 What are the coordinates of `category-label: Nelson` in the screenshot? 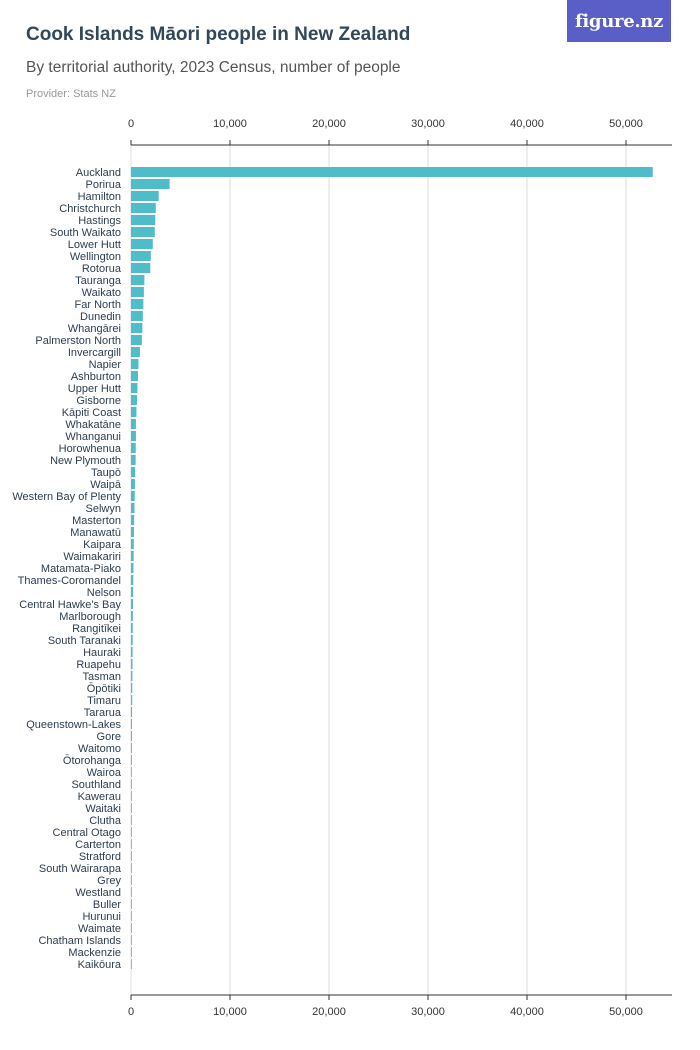 It's located at (104, 593).